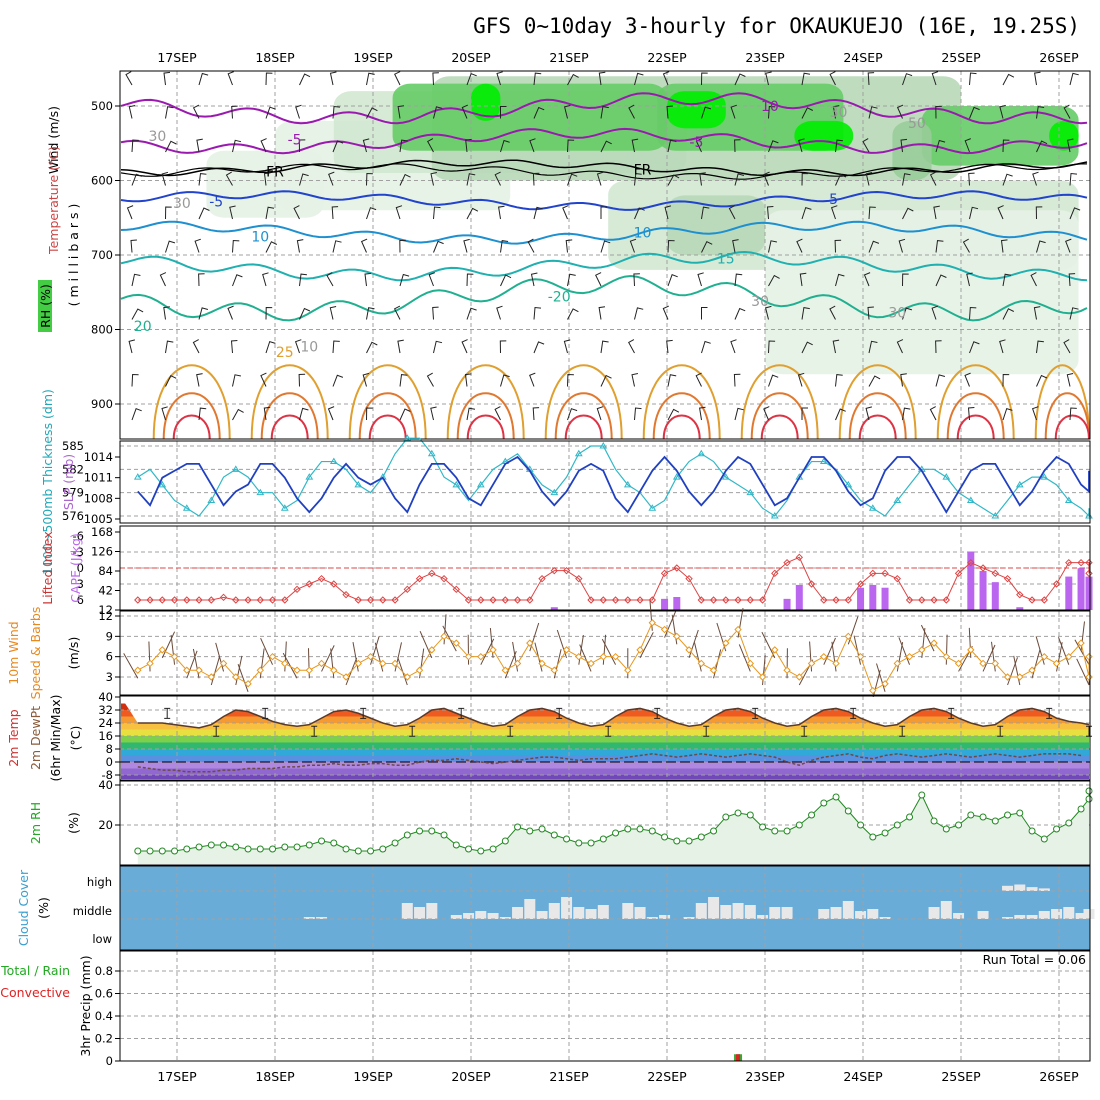  What do you see at coordinates (35, 992) in the screenshot?
I see `precip-axis-label-2: Convective` at bounding box center [35, 992].